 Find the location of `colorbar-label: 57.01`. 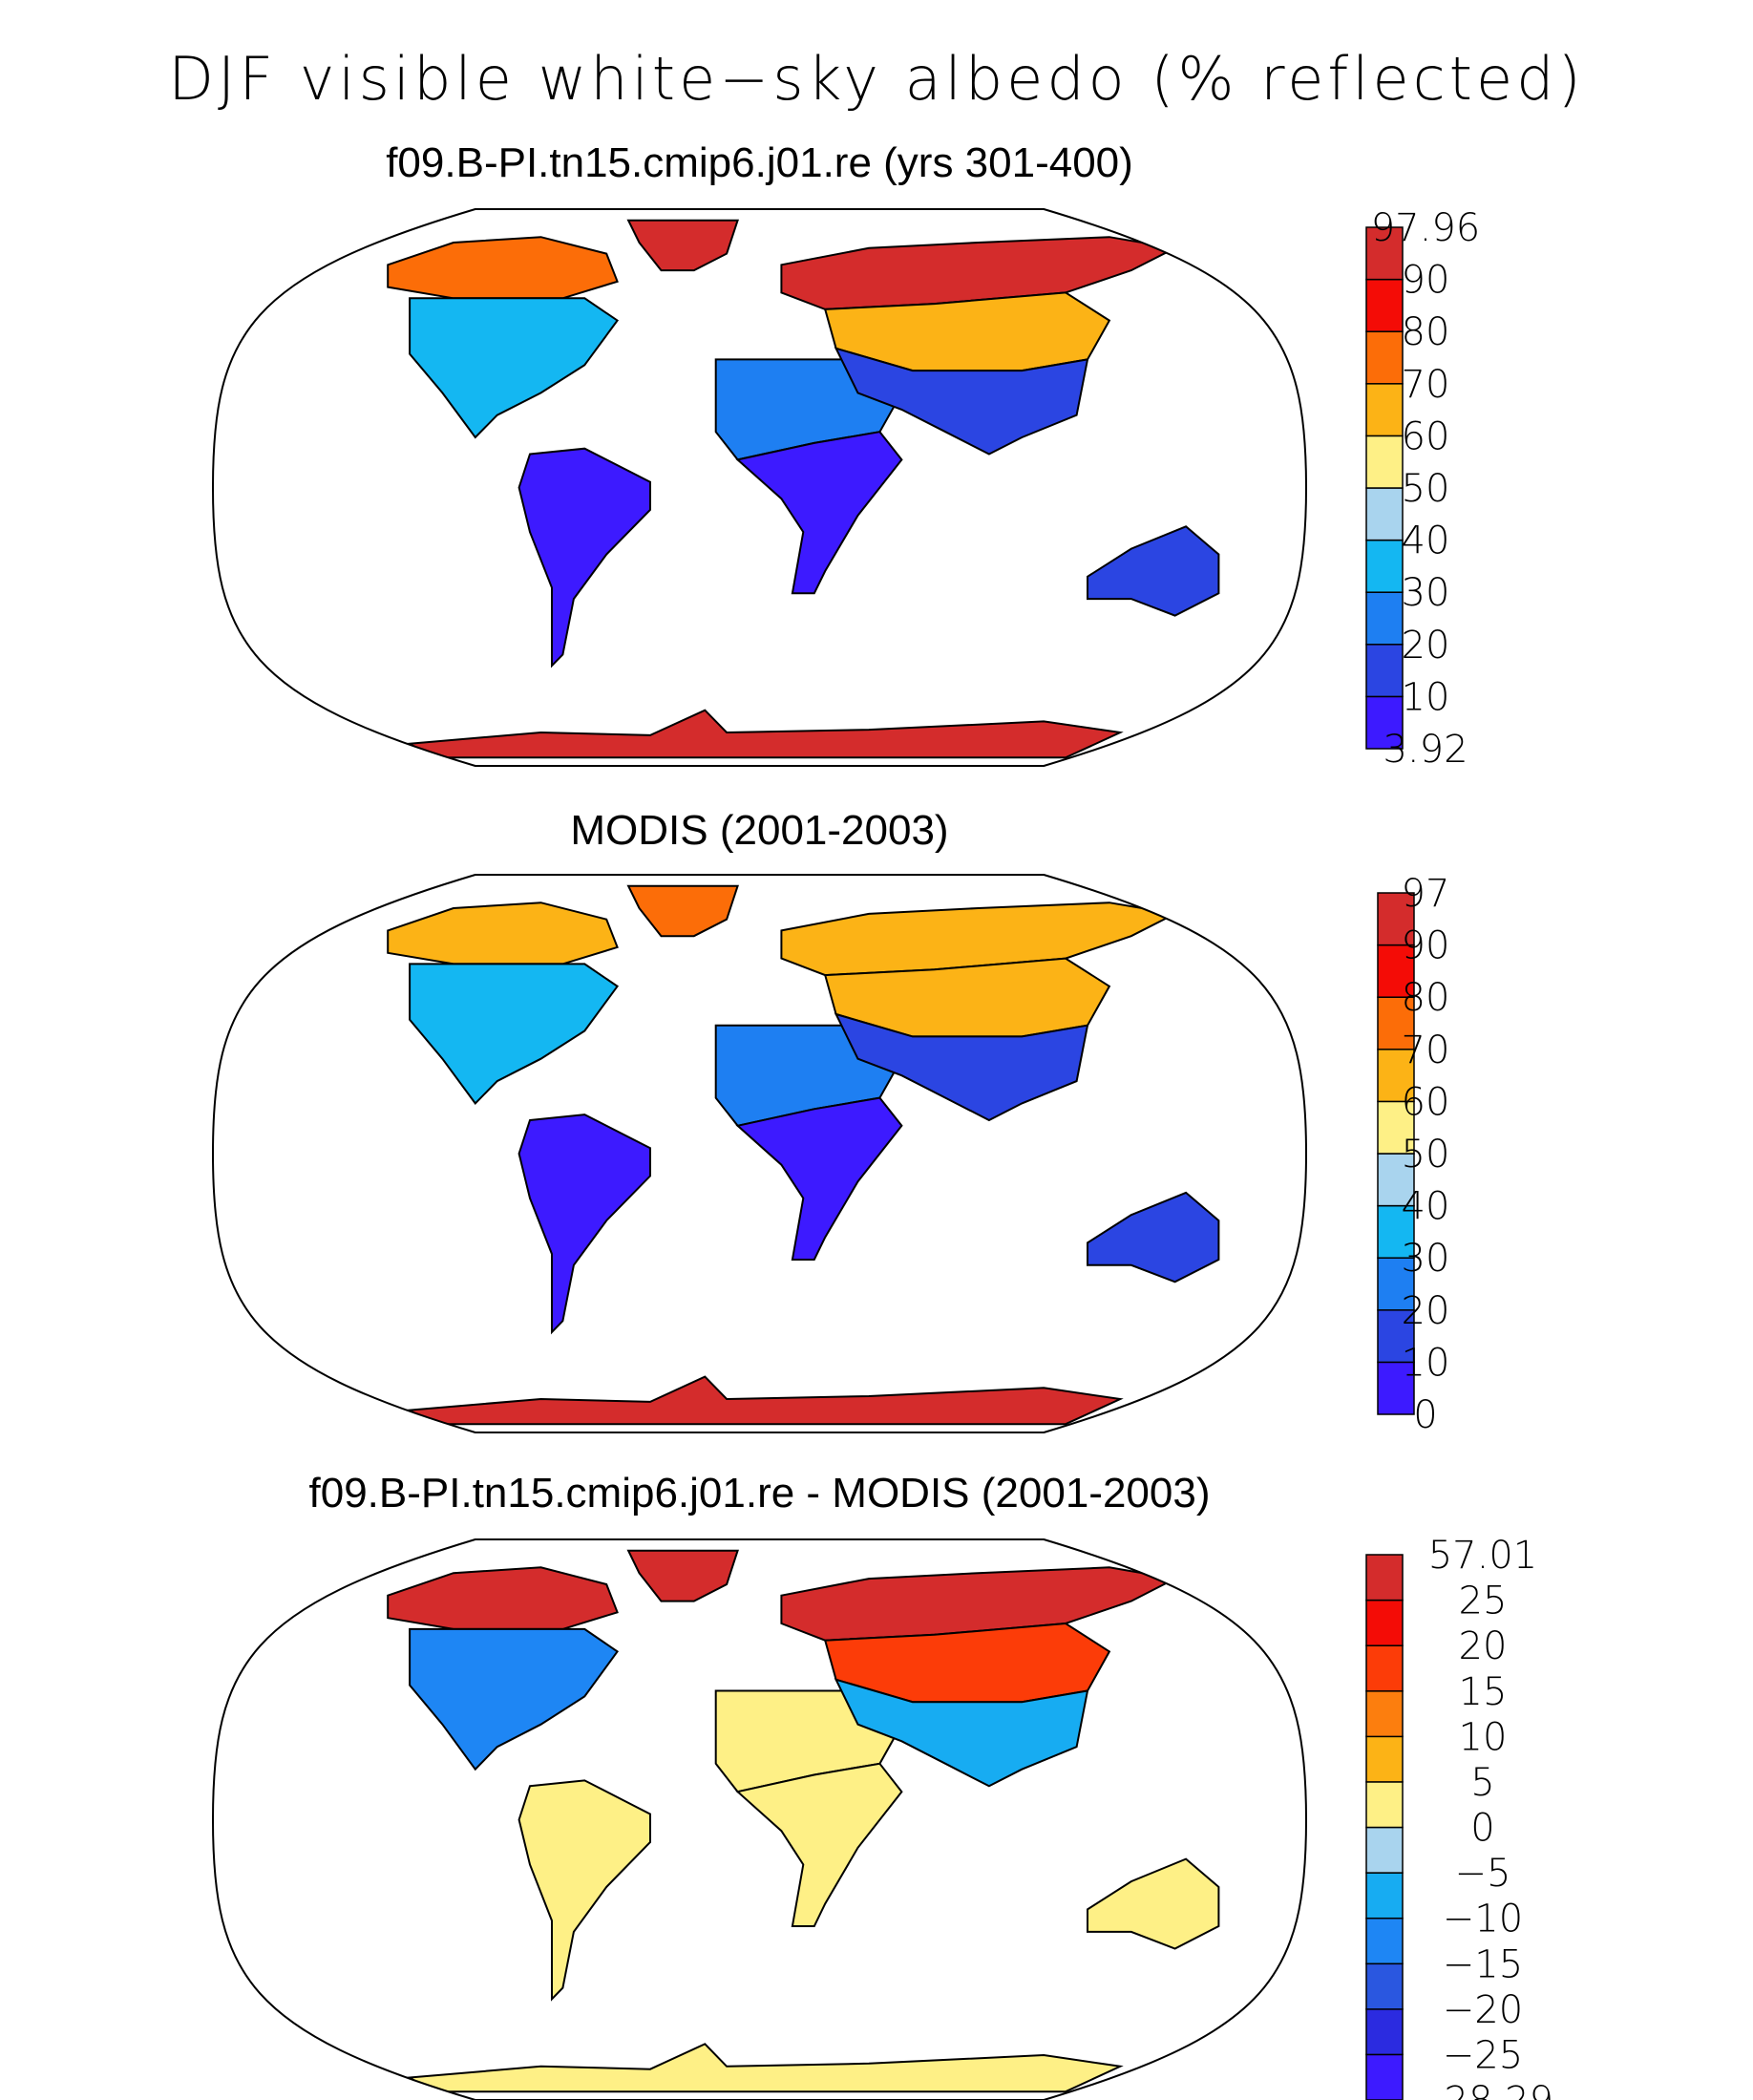

colorbar-label: 57.01 is located at coordinates (1483, 1556).